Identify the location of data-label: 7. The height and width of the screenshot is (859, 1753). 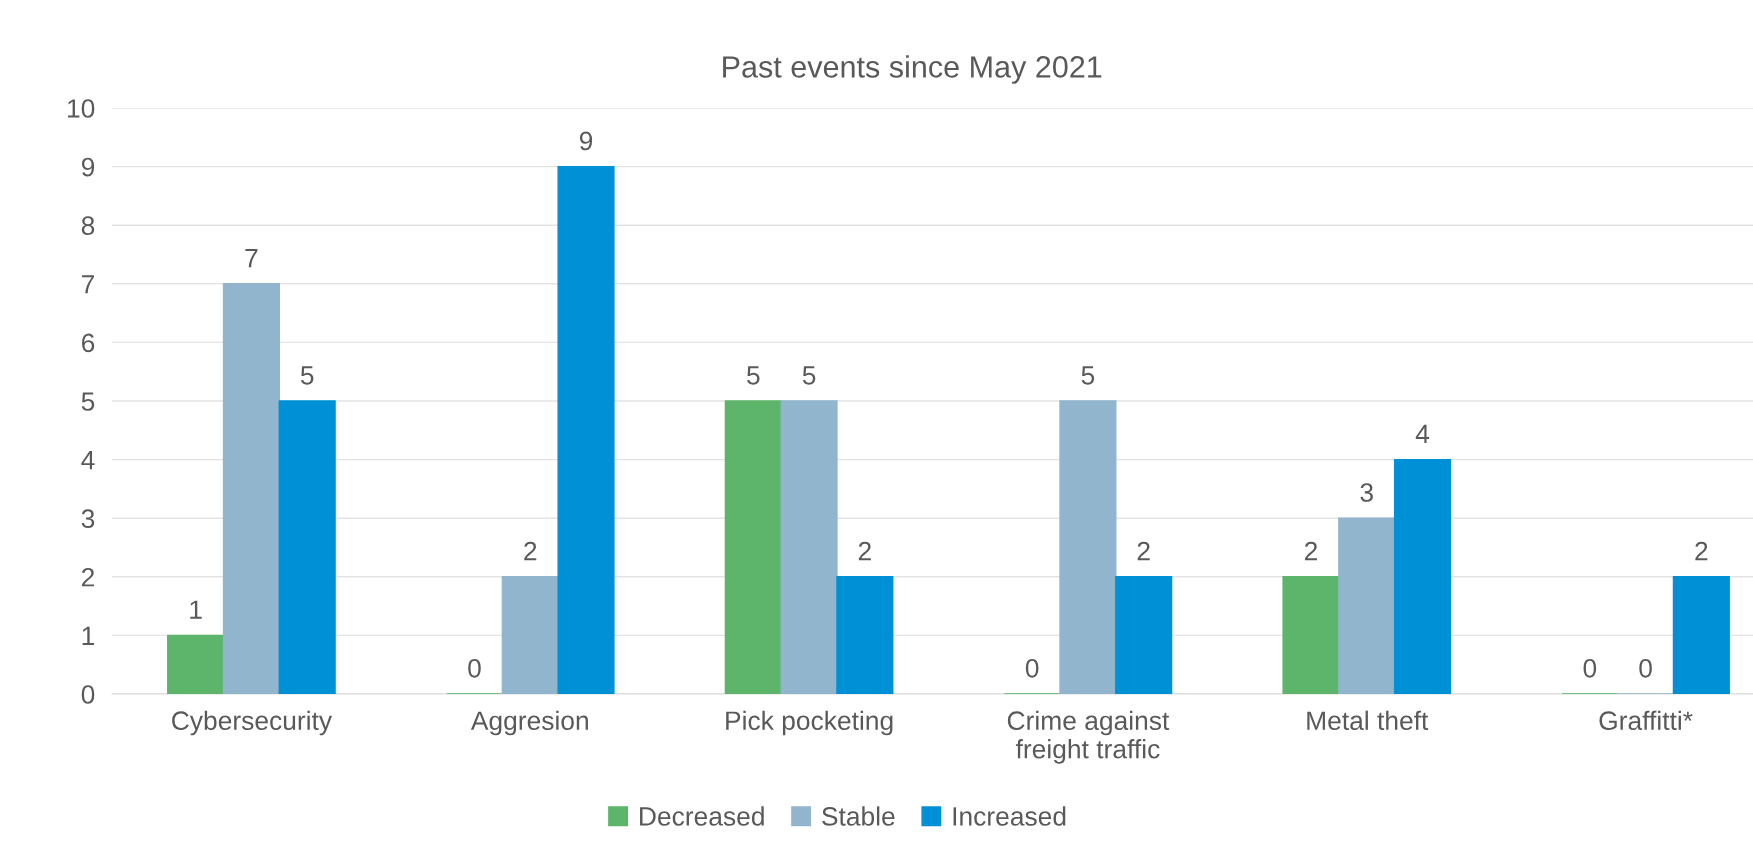
(251, 258).